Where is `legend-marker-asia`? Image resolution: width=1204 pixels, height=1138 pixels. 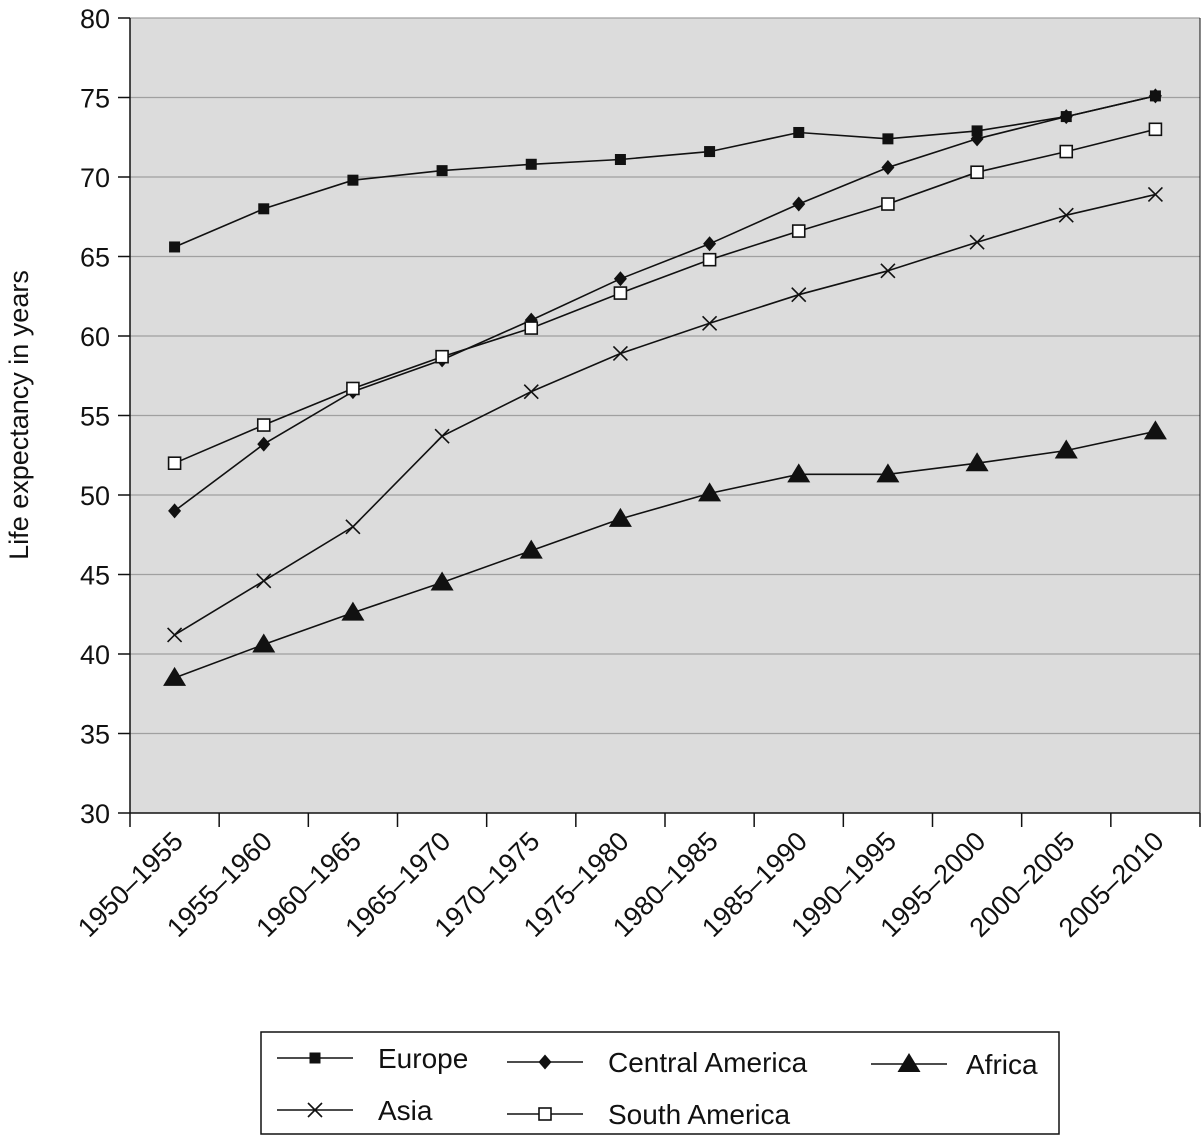
legend-marker-asia is located at coordinates (315, 1110).